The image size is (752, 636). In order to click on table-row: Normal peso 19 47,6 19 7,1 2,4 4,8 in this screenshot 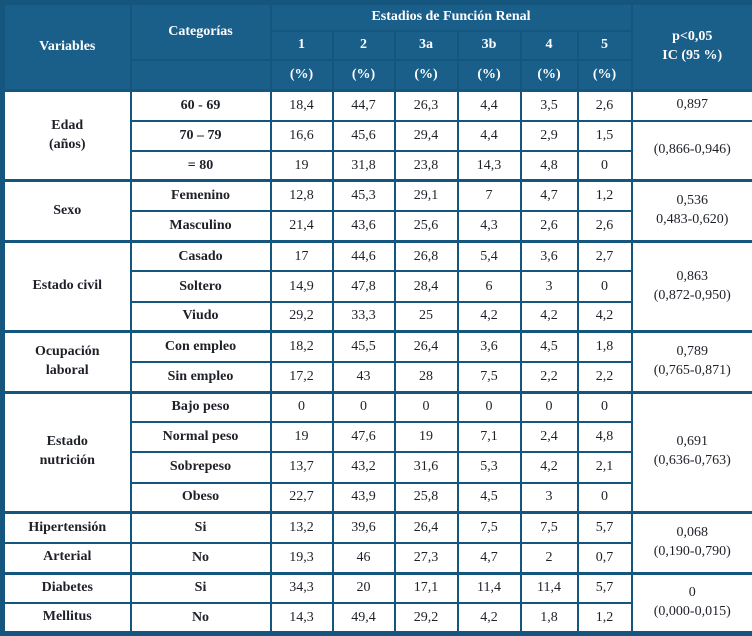, I will do `click(377, 437)`.